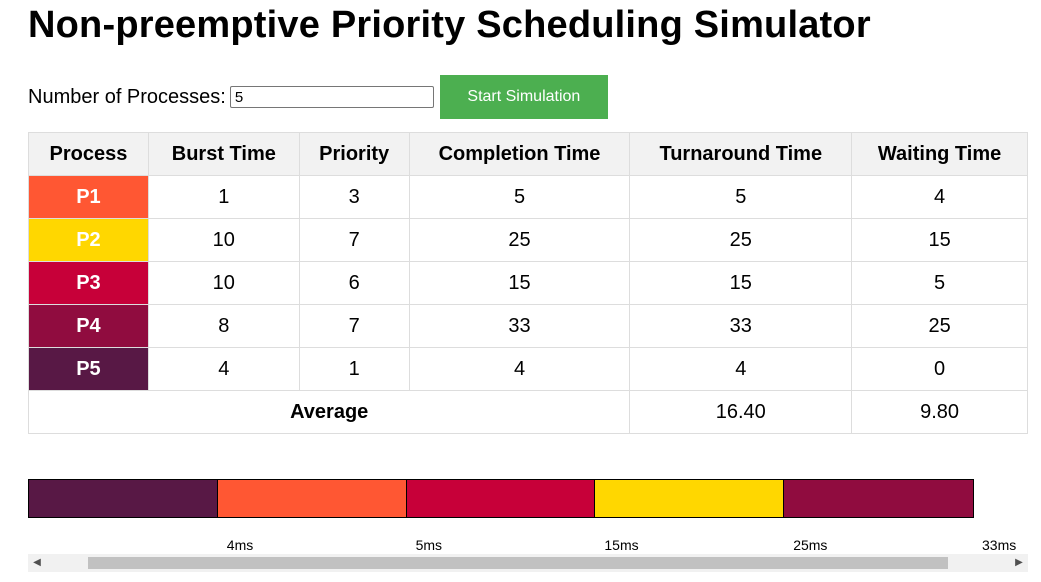 Image resolution: width=1041 pixels, height=582 pixels. I want to click on header-completion-time: Completion Time, so click(519, 154).